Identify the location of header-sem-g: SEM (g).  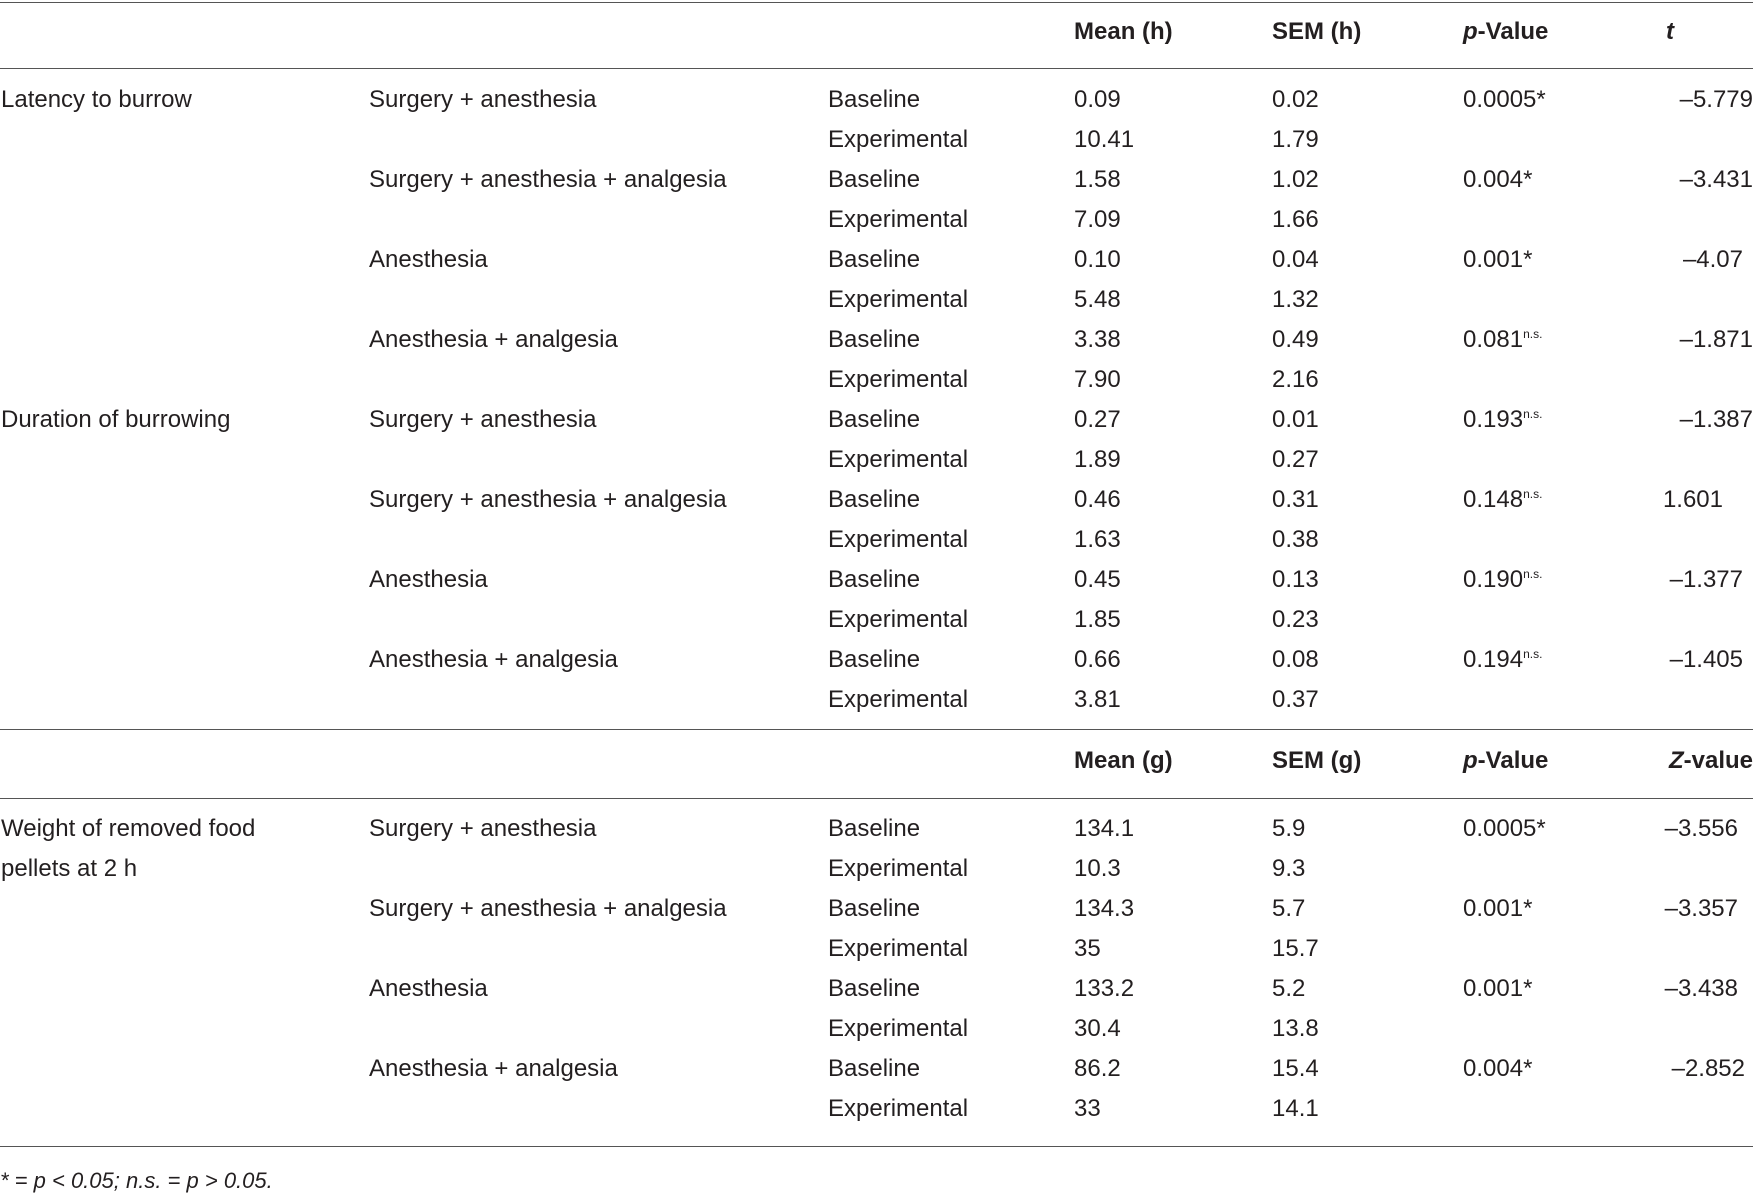
(1317, 760).